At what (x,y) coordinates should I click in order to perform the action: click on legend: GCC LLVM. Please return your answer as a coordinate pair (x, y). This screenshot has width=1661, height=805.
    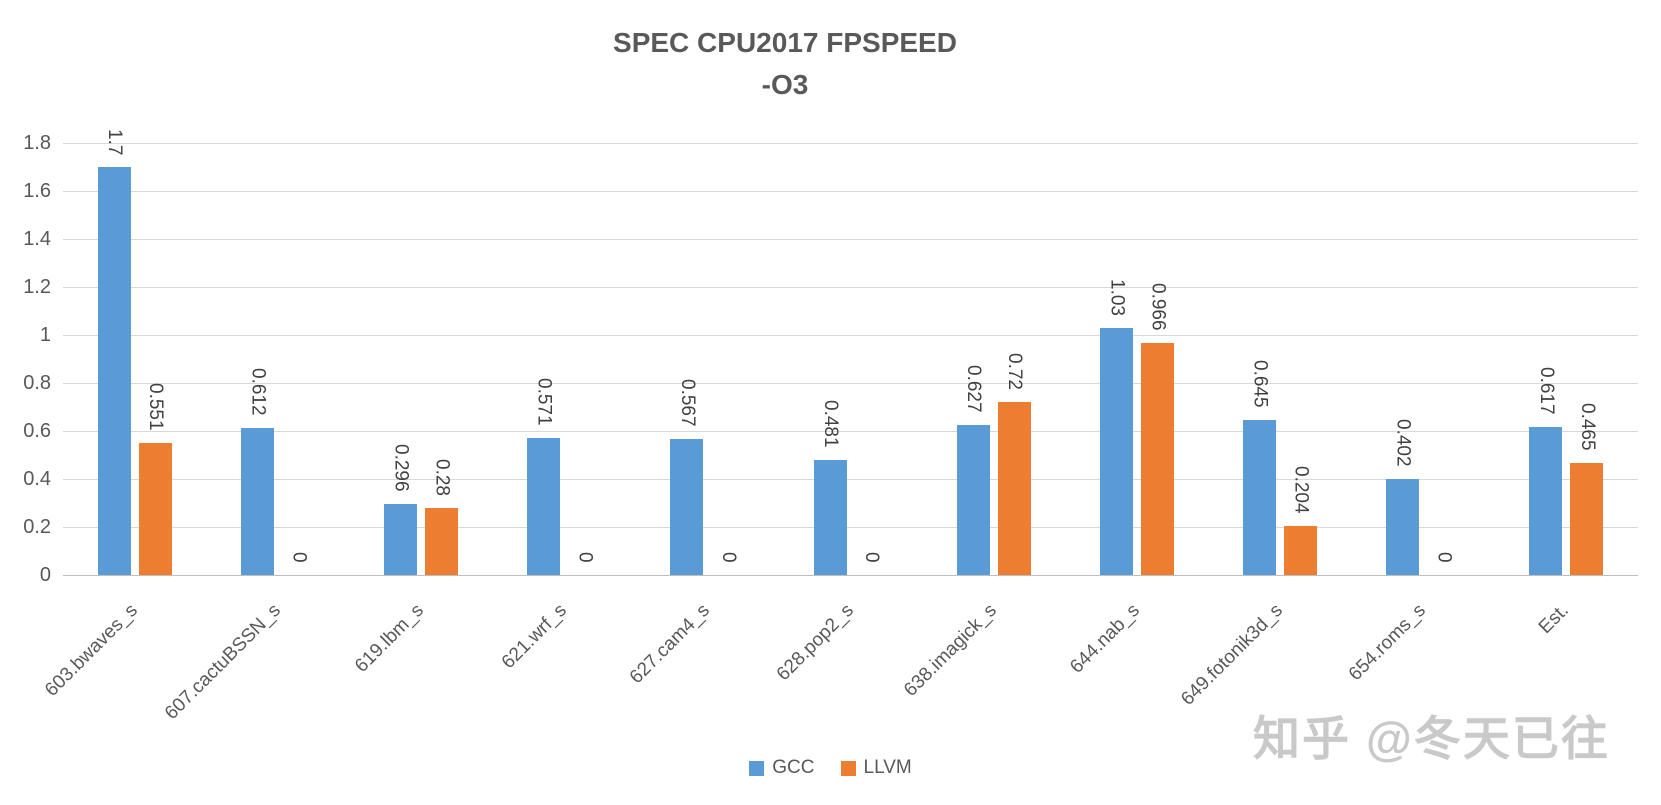
    Looking at the image, I should click on (830, 768).